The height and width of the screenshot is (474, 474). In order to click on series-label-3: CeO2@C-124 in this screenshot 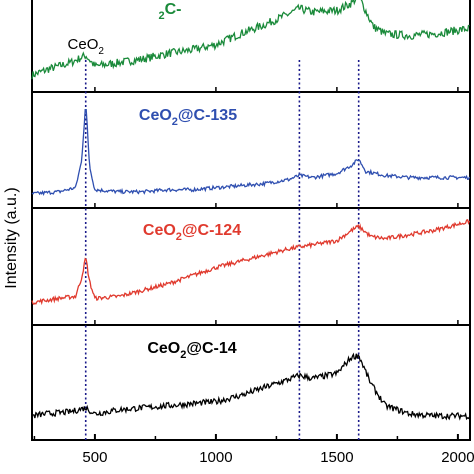, I will do `click(192, 232)`.